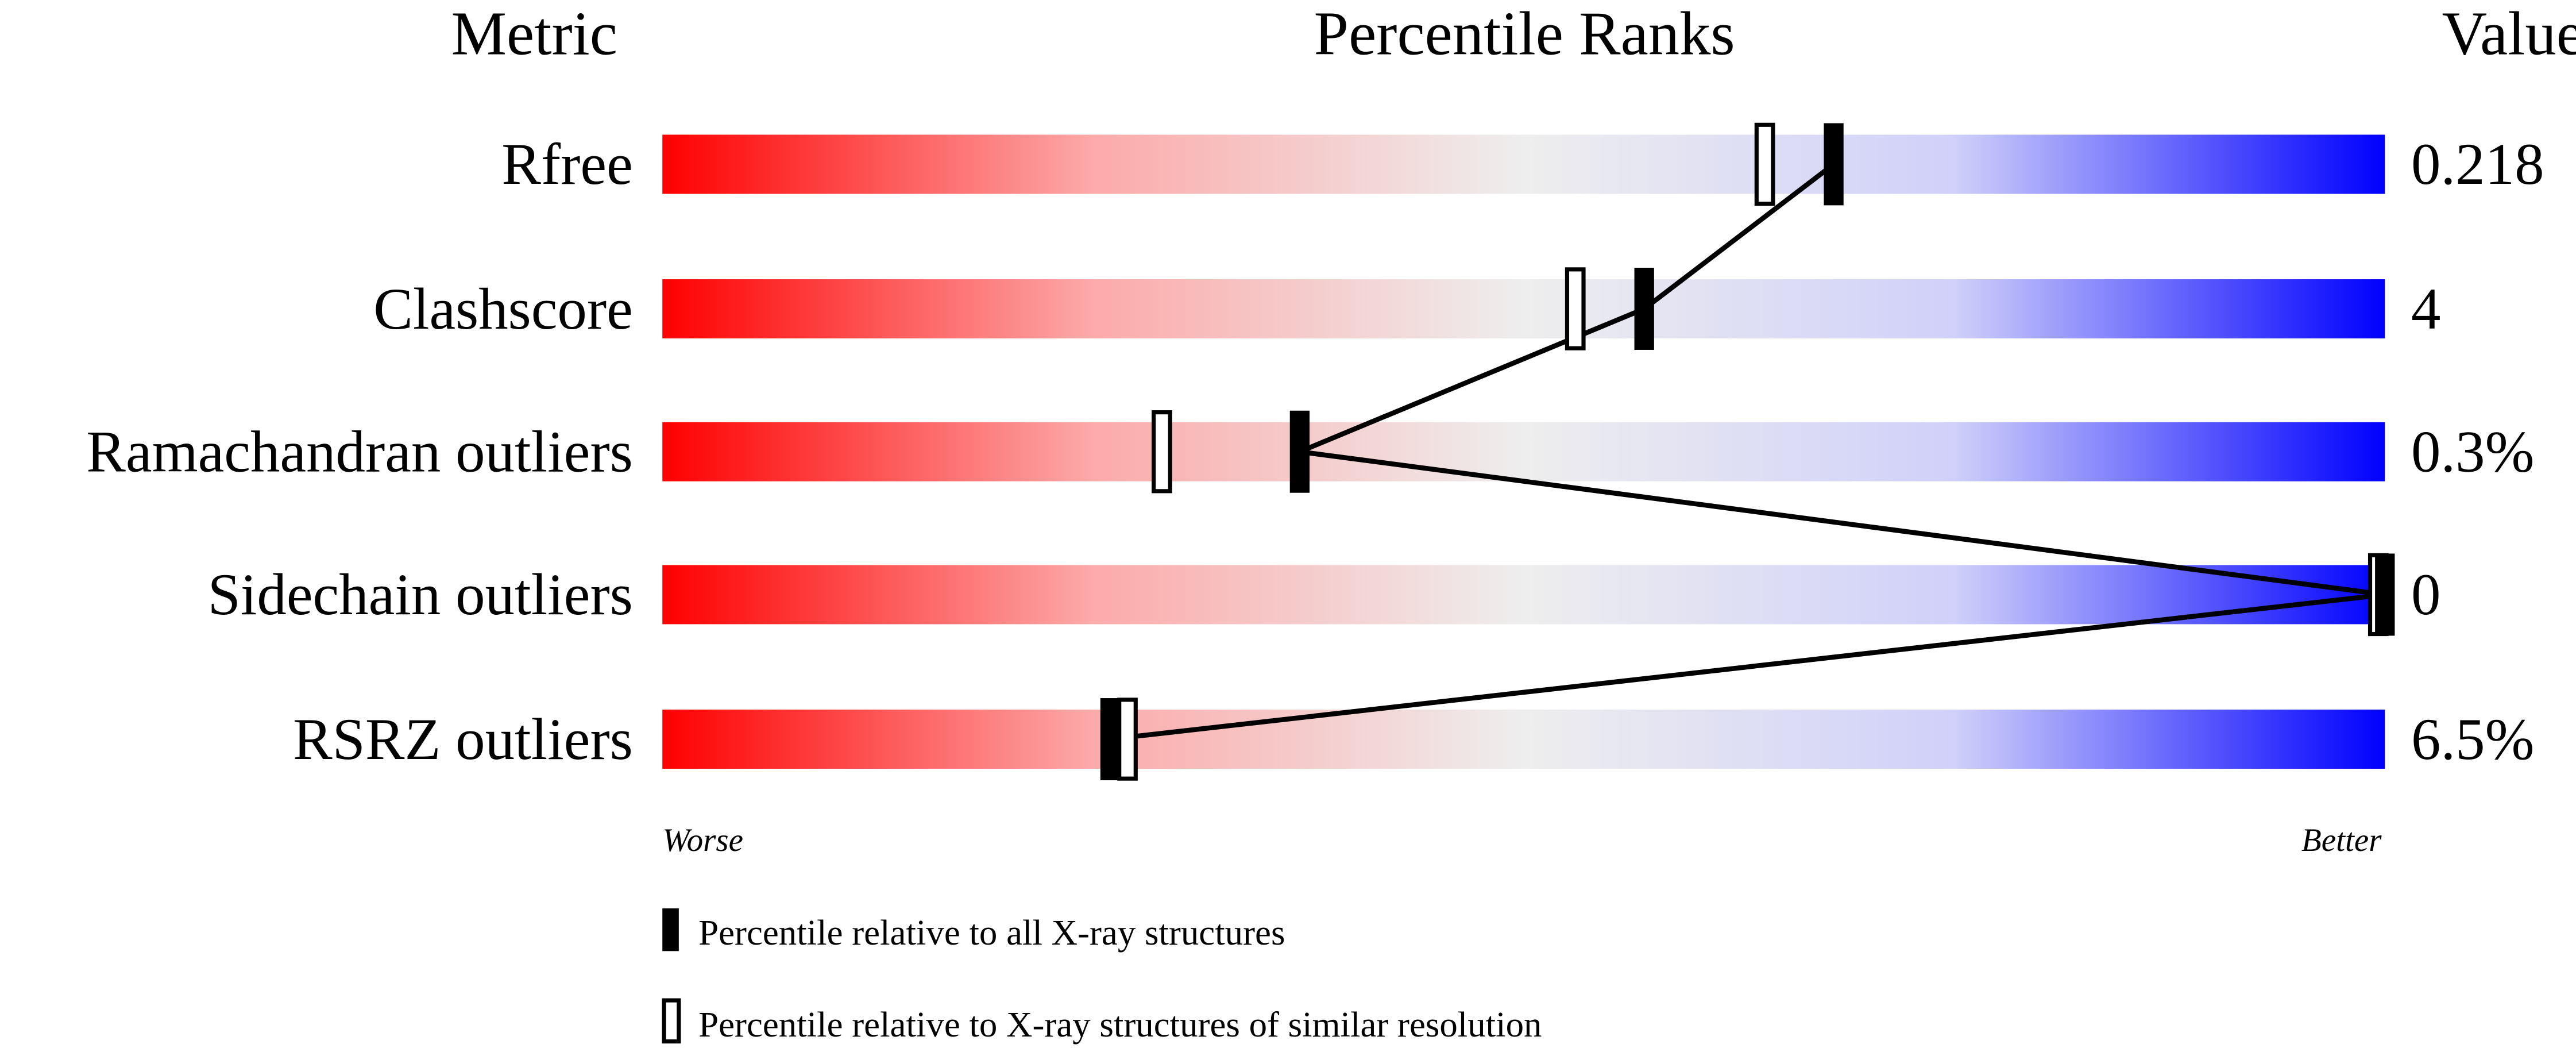  What do you see at coordinates (359, 452) in the screenshot?
I see `metric-label: Ramachandran outliers` at bounding box center [359, 452].